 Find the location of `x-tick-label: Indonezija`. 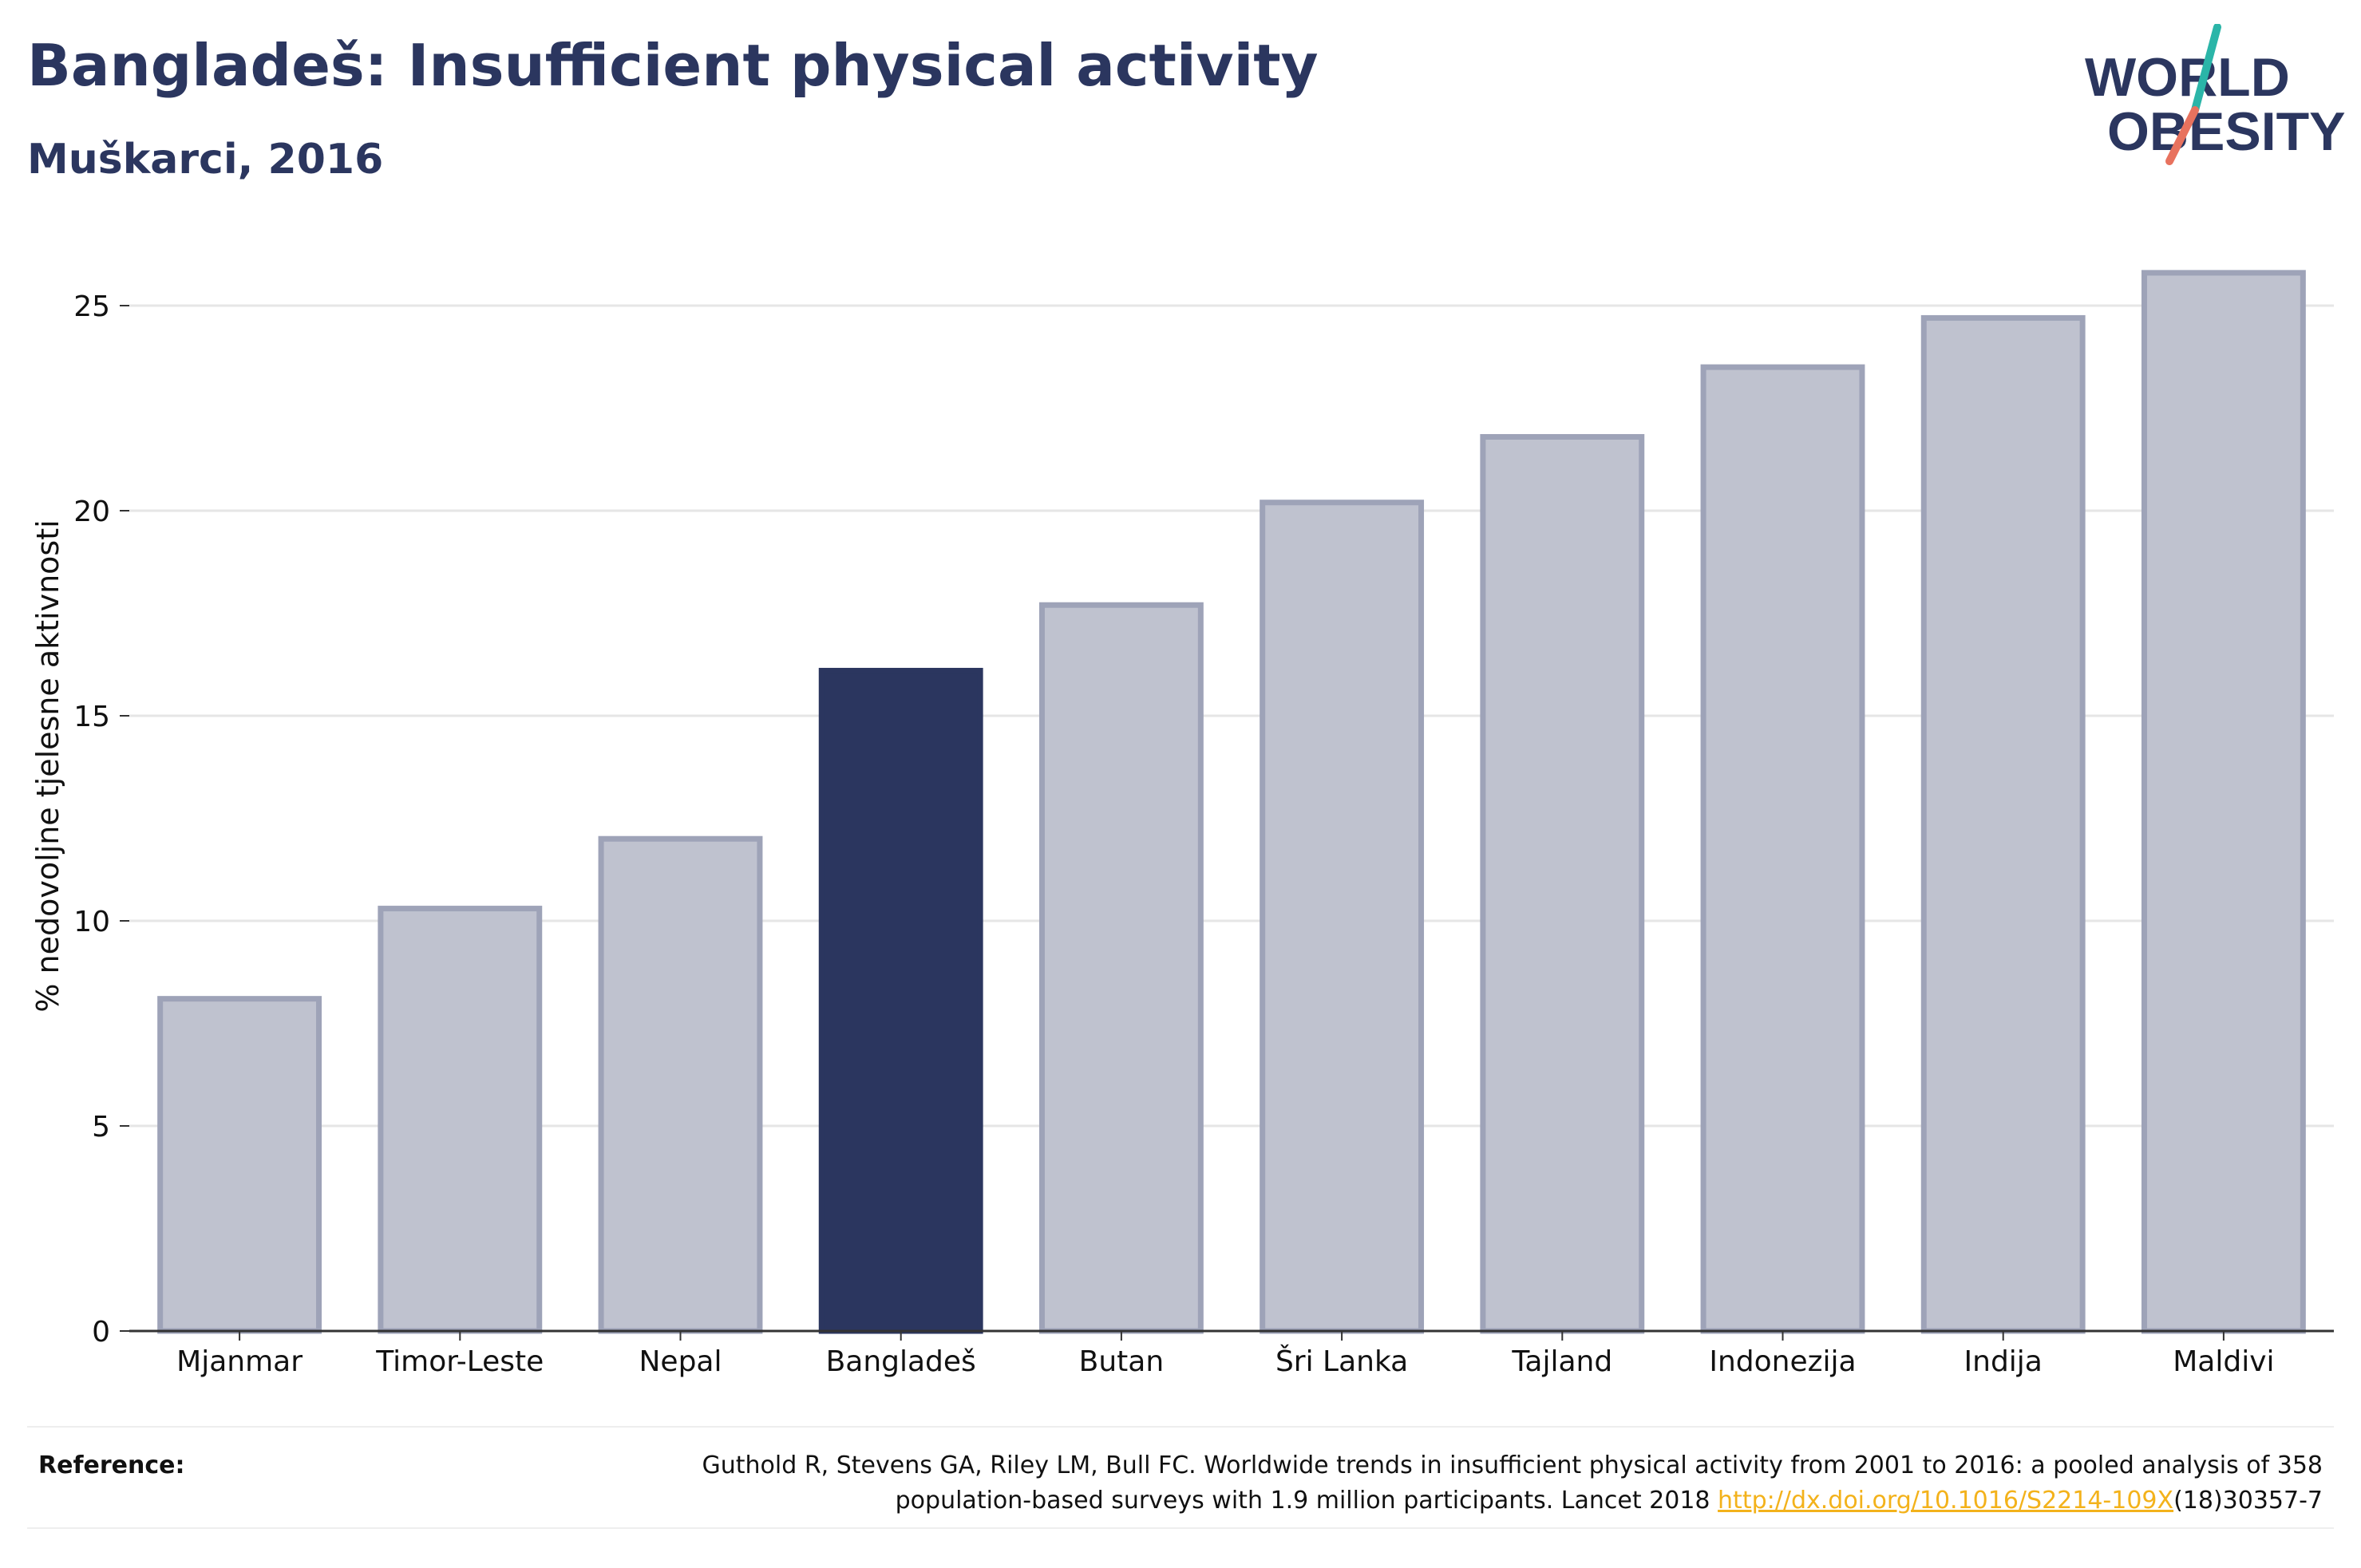

x-tick-label: Indonezija is located at coordinates (1782, 1361).